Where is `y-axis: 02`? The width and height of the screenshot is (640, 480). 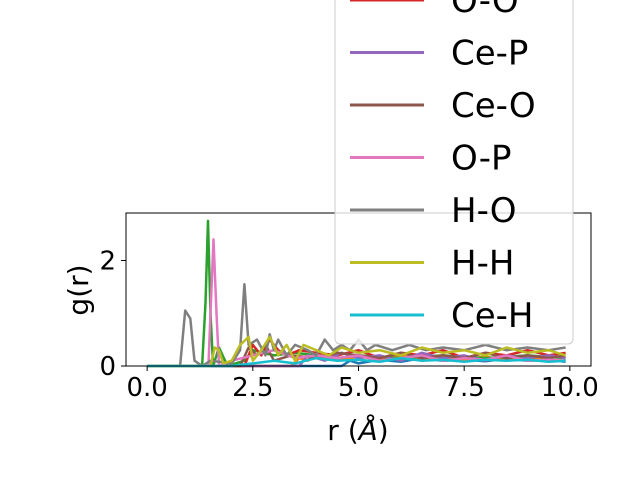
y-axis: 02 is located at coordinates (112, 314).